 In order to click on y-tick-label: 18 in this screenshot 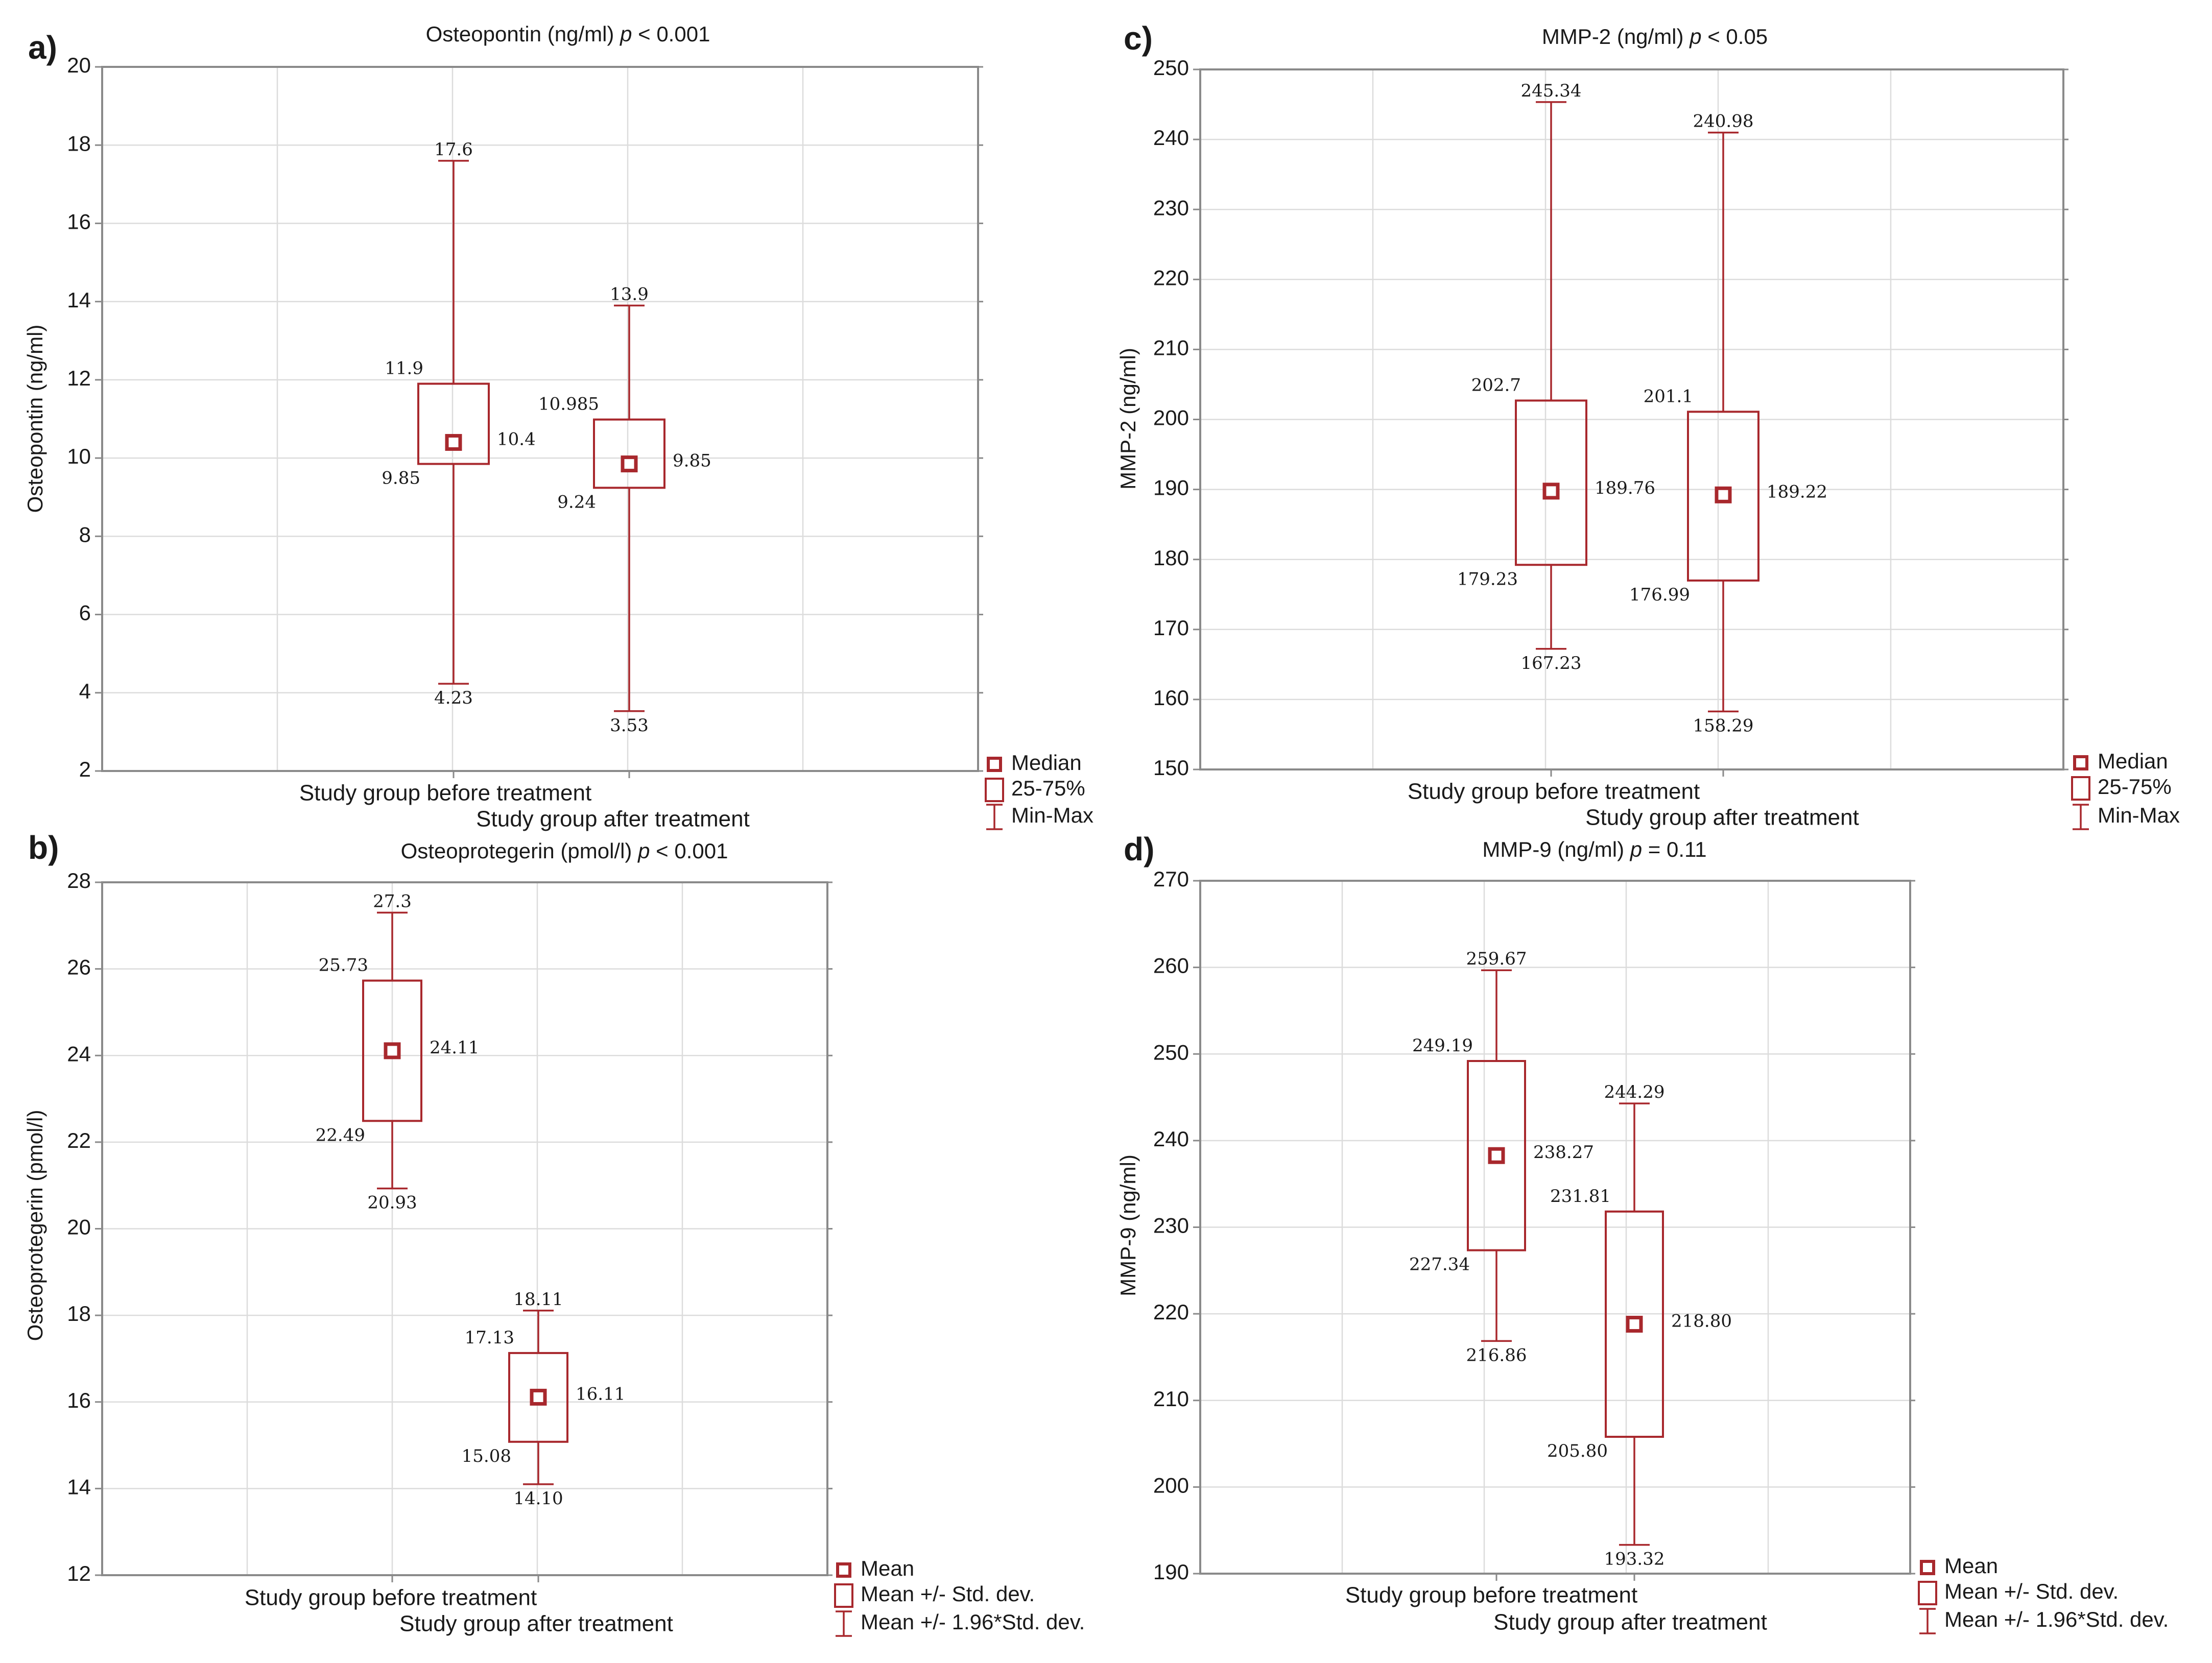, I will do `click(79, 1313)`.